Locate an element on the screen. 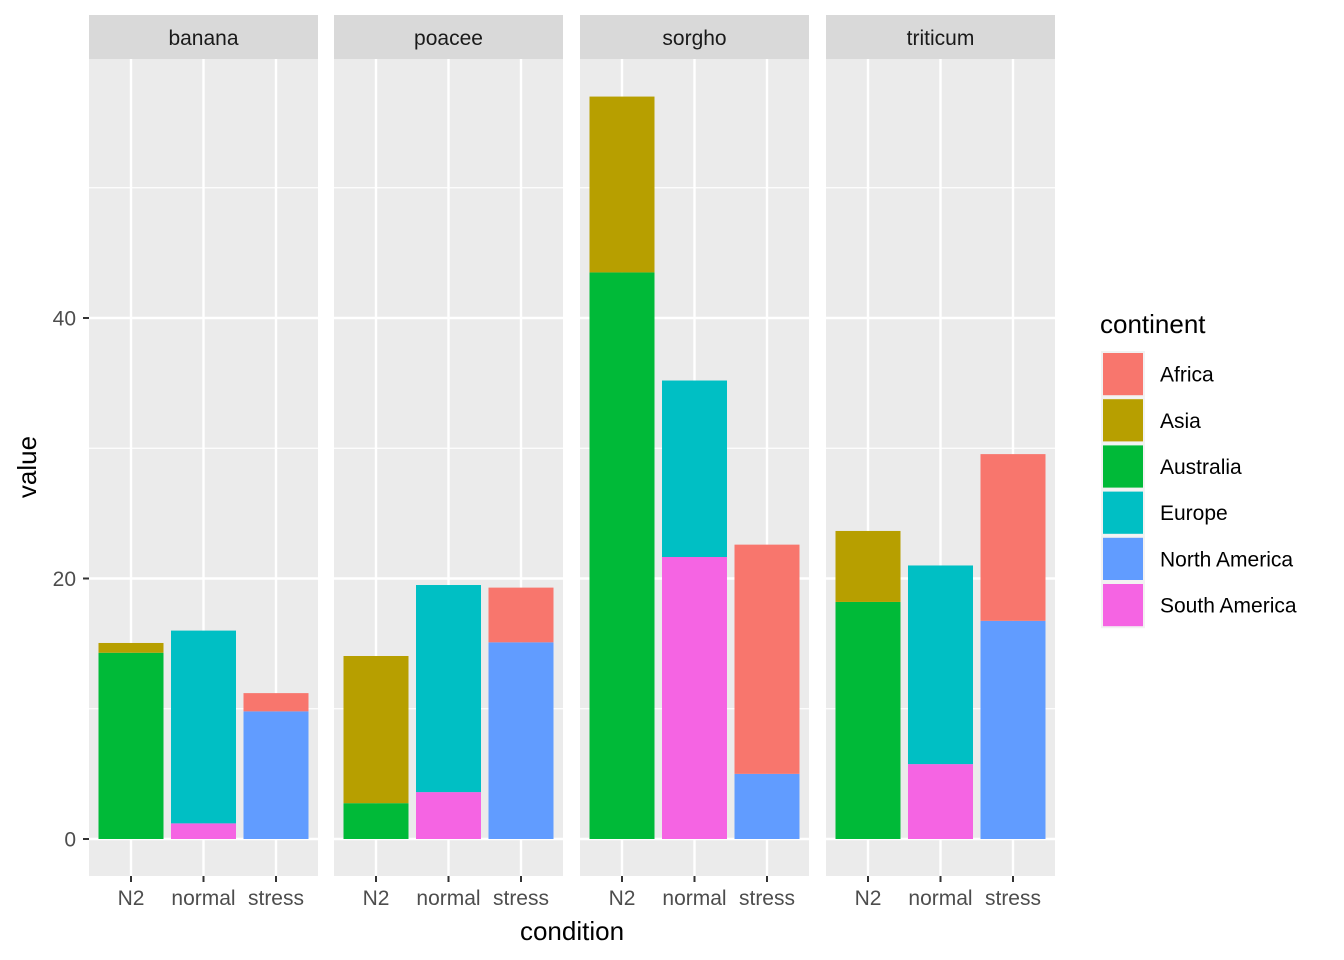  legend-item-australia: Australia is located at coordinates (1171, 466).